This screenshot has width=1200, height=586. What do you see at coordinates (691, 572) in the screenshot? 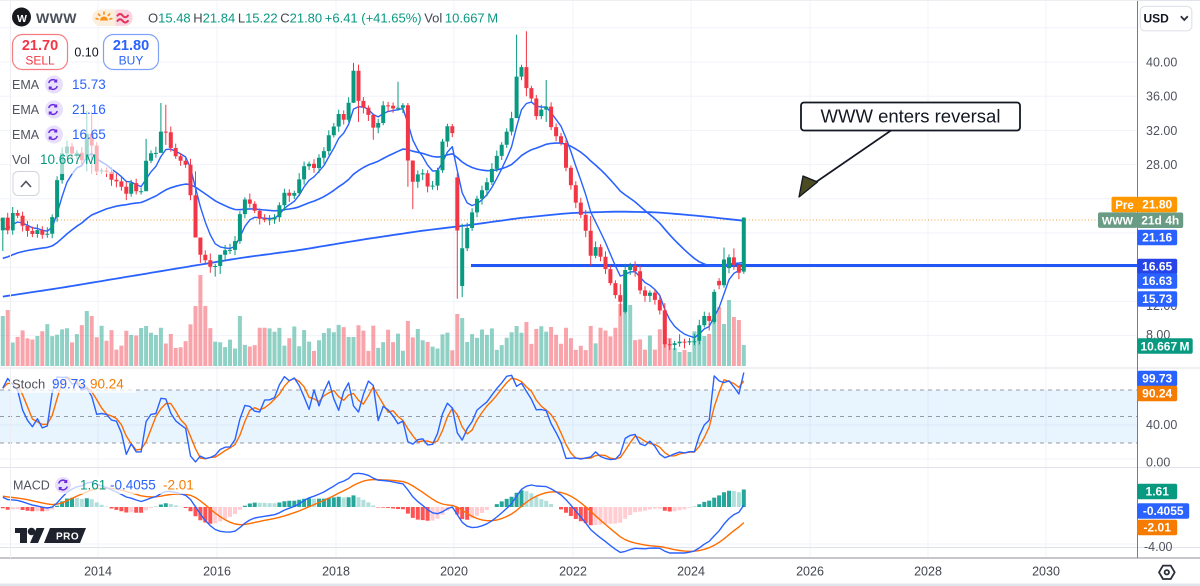
I see `svg-text: 2024` at bounding box center [691, 572].